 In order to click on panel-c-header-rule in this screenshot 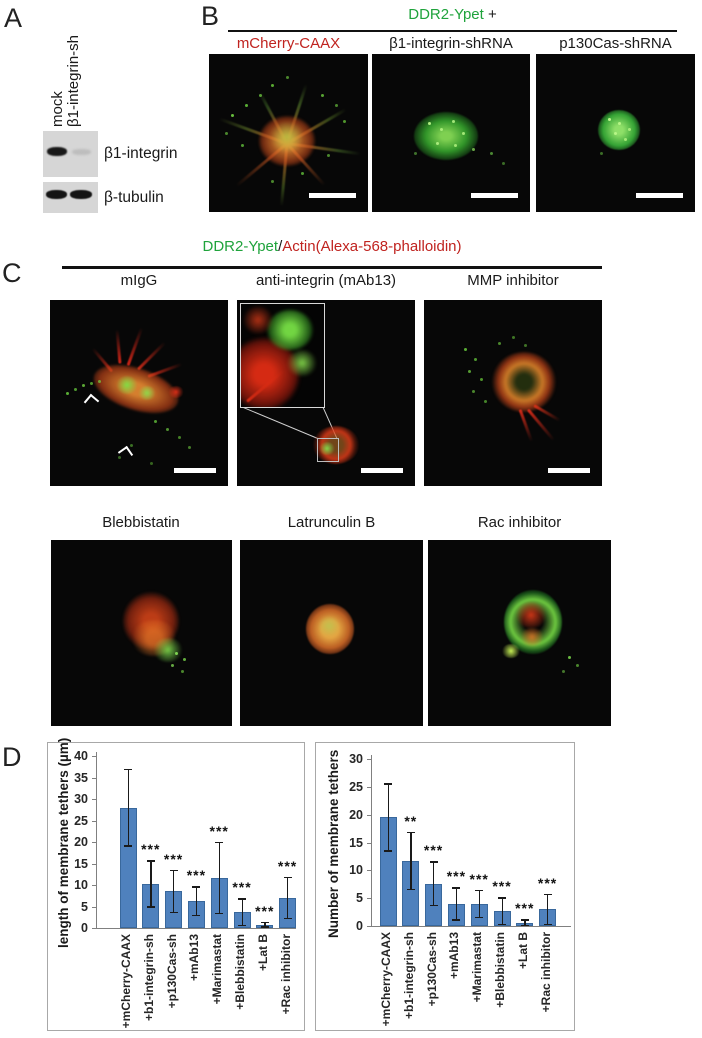, I will do `click(332, 267)`.